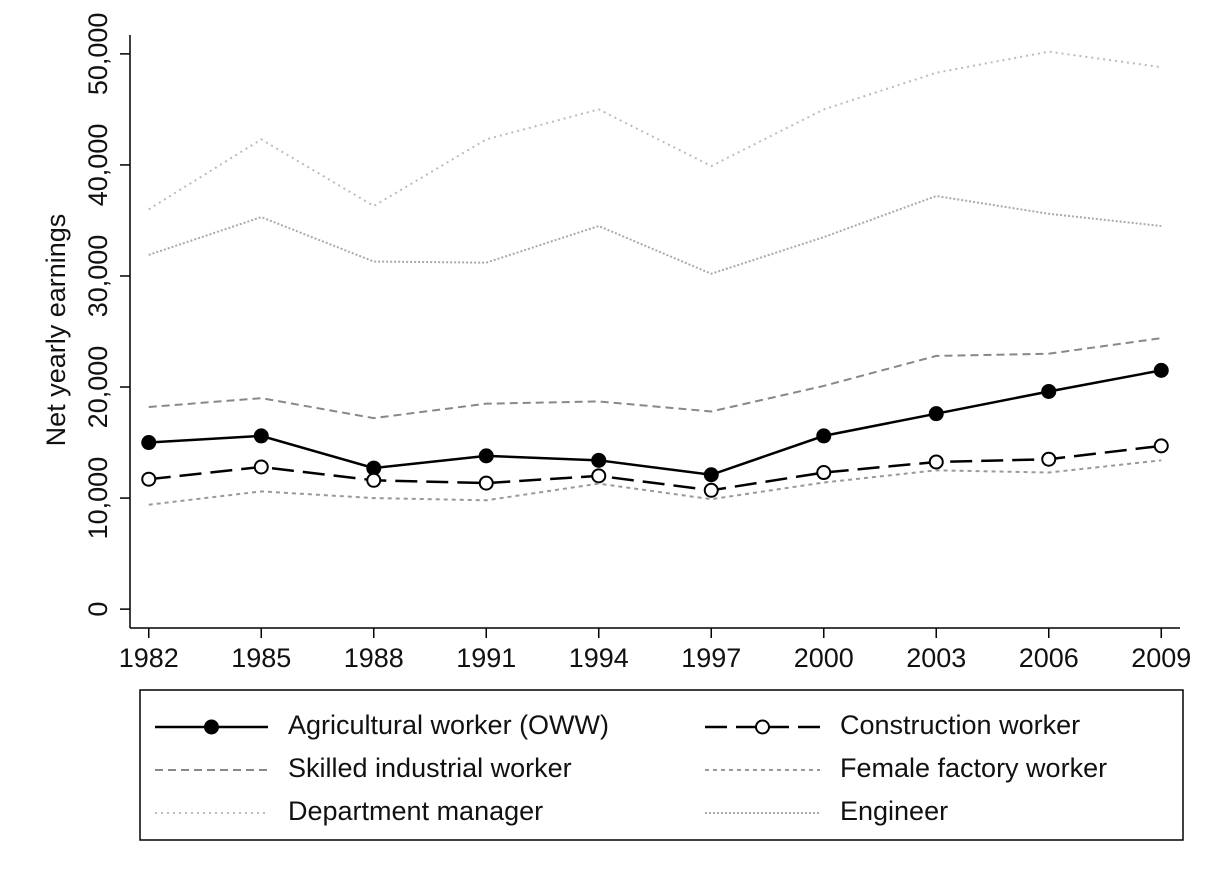  I want to click on x-tick-label: 2006, so click(1049, 658).